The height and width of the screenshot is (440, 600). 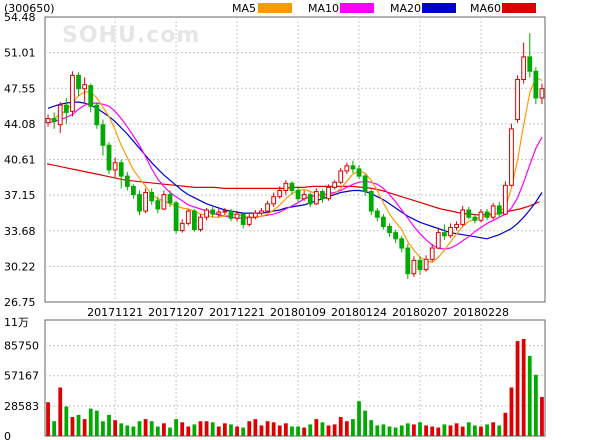 I want to click on ma-legend: MA5 MA10 MA20 MA60, so click(x=384, y=8).